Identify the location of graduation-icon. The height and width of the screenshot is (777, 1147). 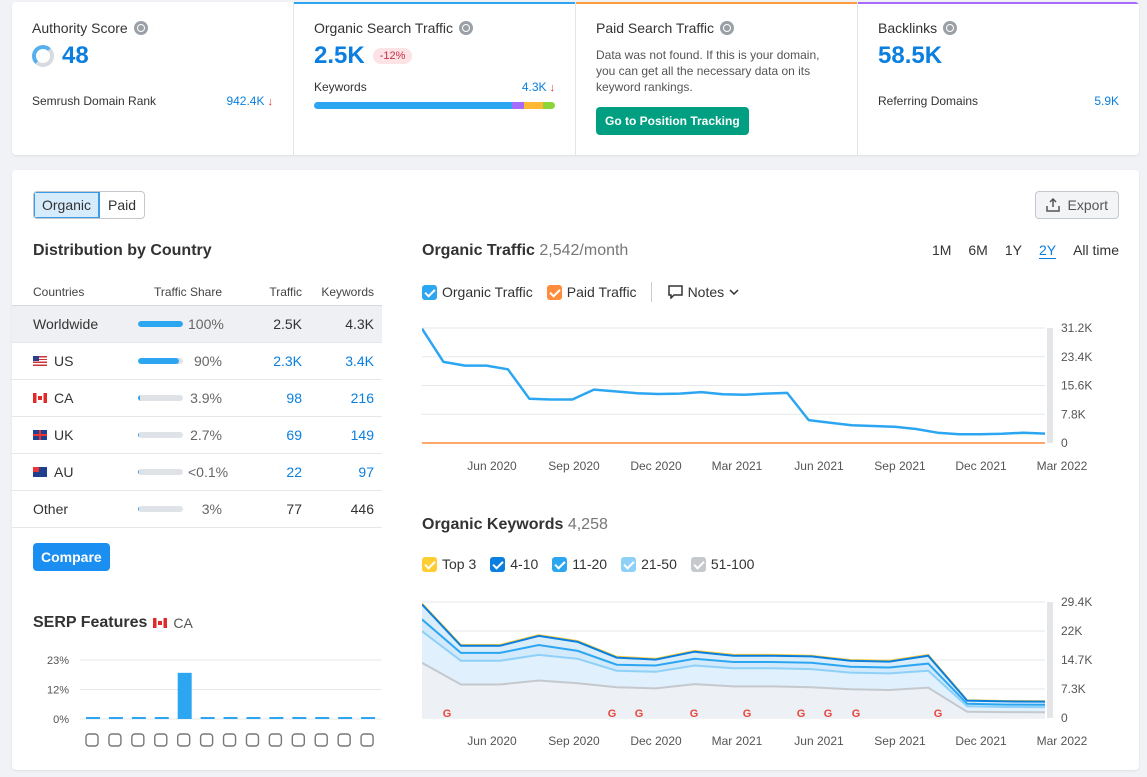
(92, 740).